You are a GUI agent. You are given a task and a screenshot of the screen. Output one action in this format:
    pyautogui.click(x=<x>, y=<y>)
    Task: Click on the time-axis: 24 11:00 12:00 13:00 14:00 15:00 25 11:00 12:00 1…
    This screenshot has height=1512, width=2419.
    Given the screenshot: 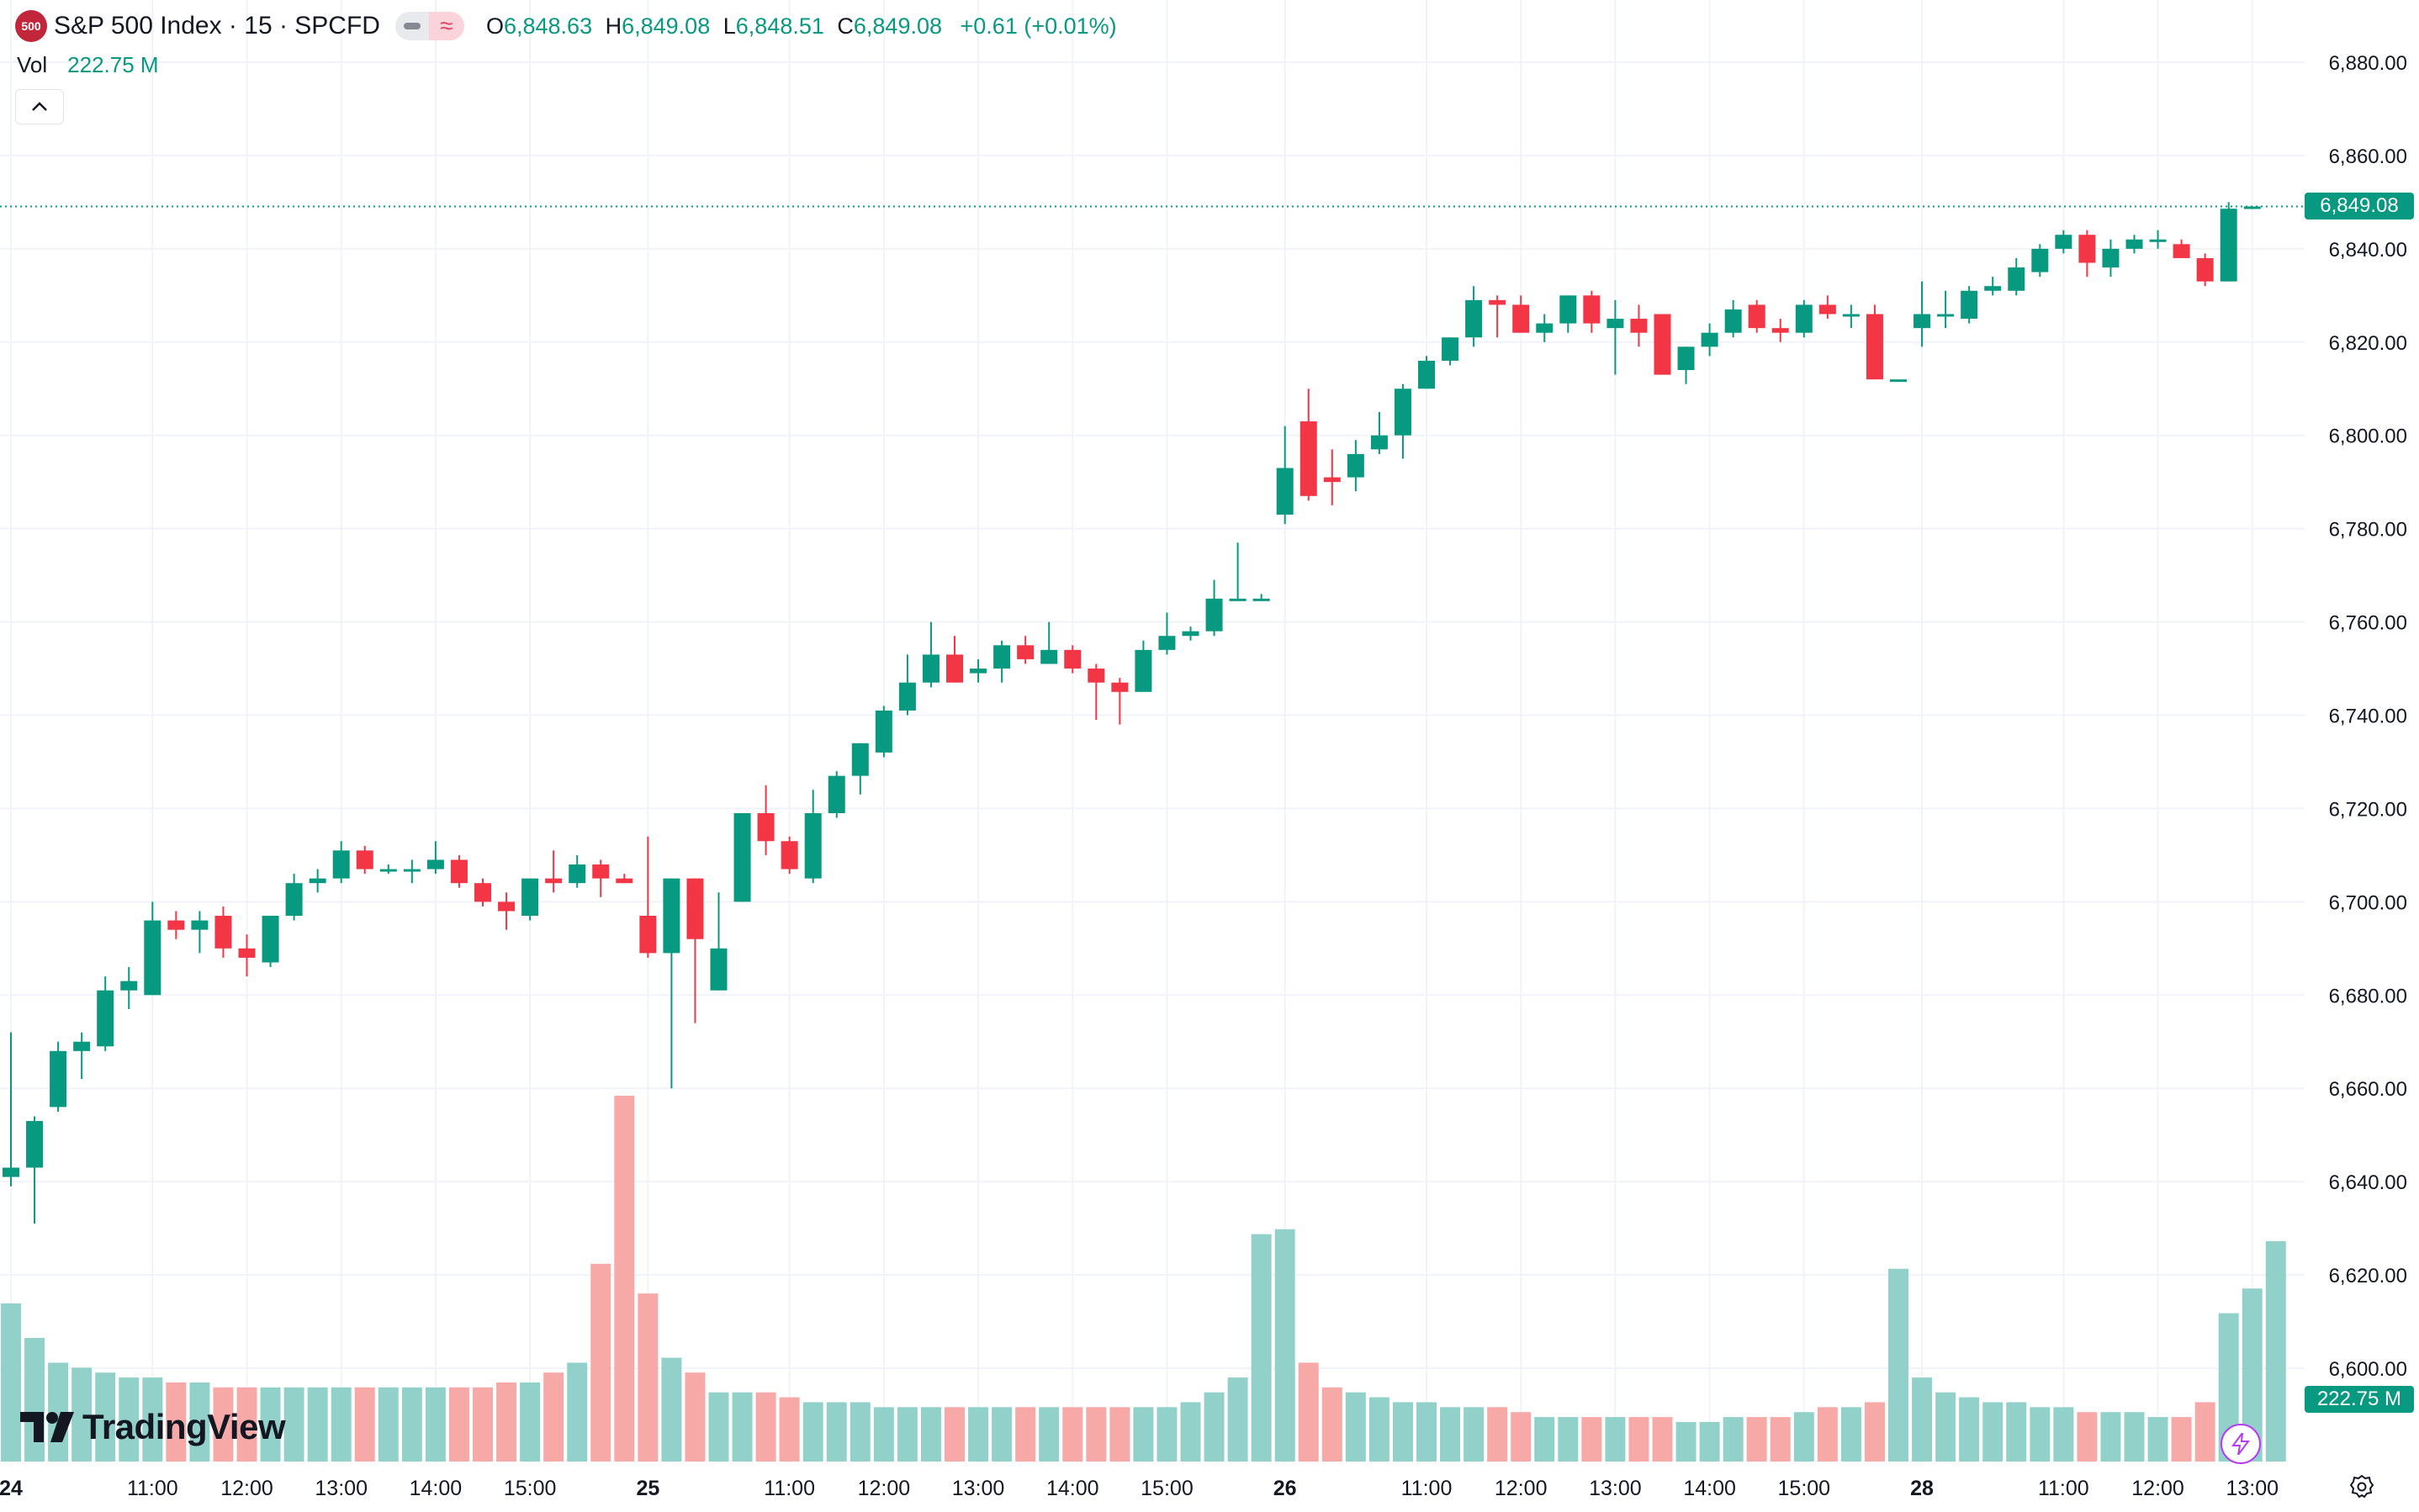 What is the action you would take?
    pyautogui.click(x=1139, y=1488)
    